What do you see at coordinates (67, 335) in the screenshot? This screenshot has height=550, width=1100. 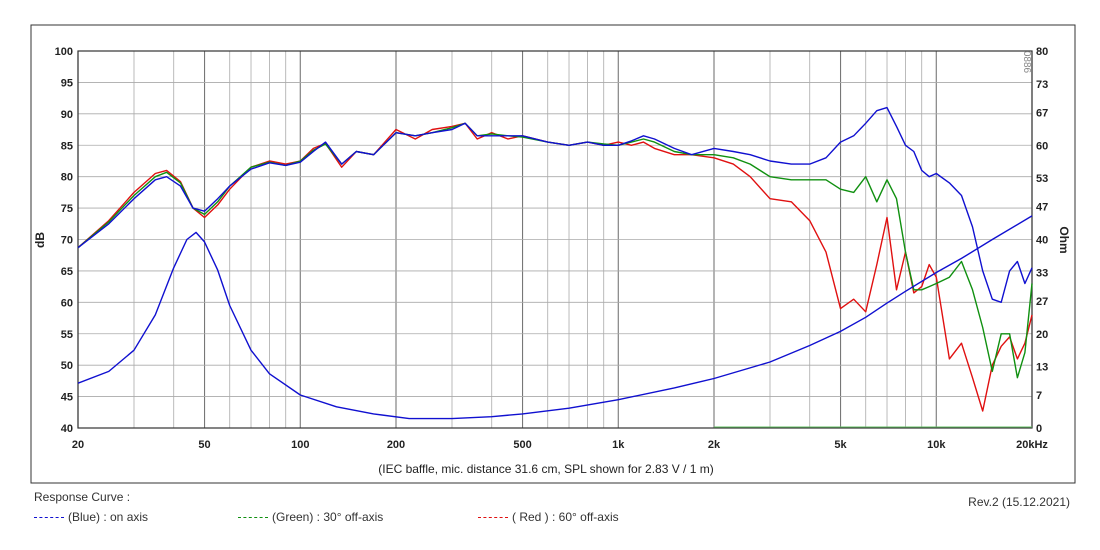 I see `y-left-tick-label: 55` at bounding box center [67, 335].